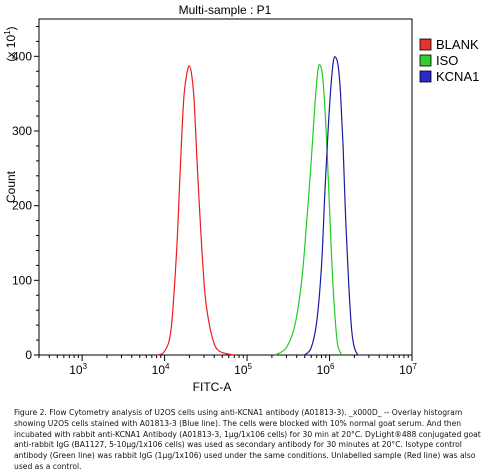 This screenshot has width=498, height=473. Describe the element at coordinates (408, 369) in the screenshot. I see `x-tick-label: 10⁷` at that location.